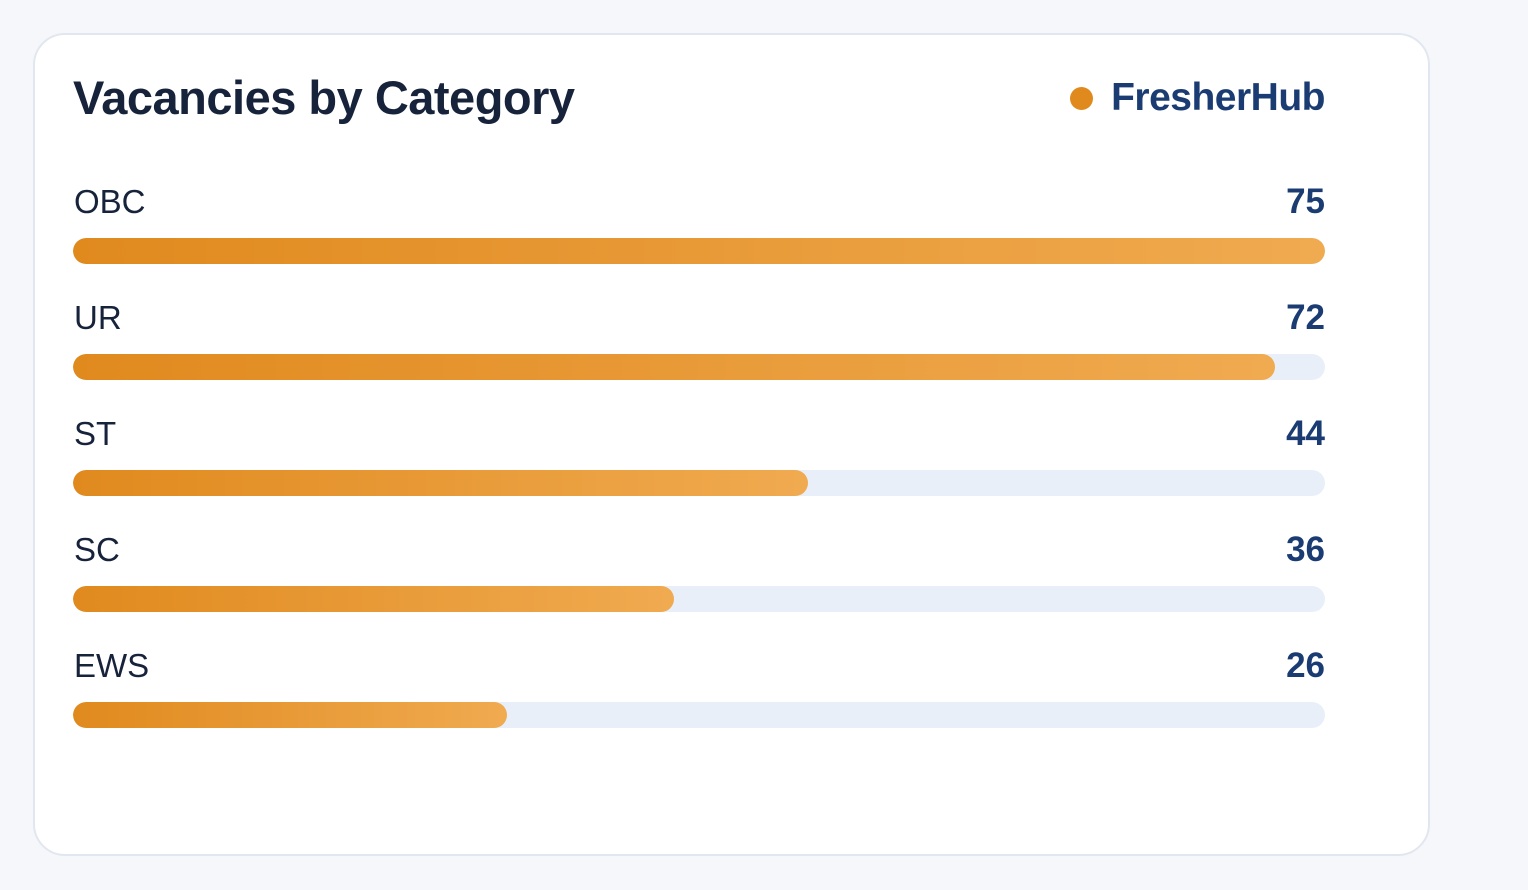  I want to click on chart-legend: FresherHub, so click(1197, 98).